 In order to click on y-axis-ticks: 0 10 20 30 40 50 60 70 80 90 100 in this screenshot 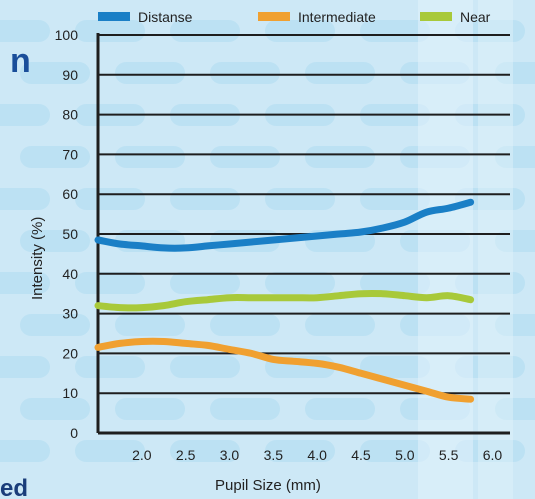, I will do `click(67, 234)`.